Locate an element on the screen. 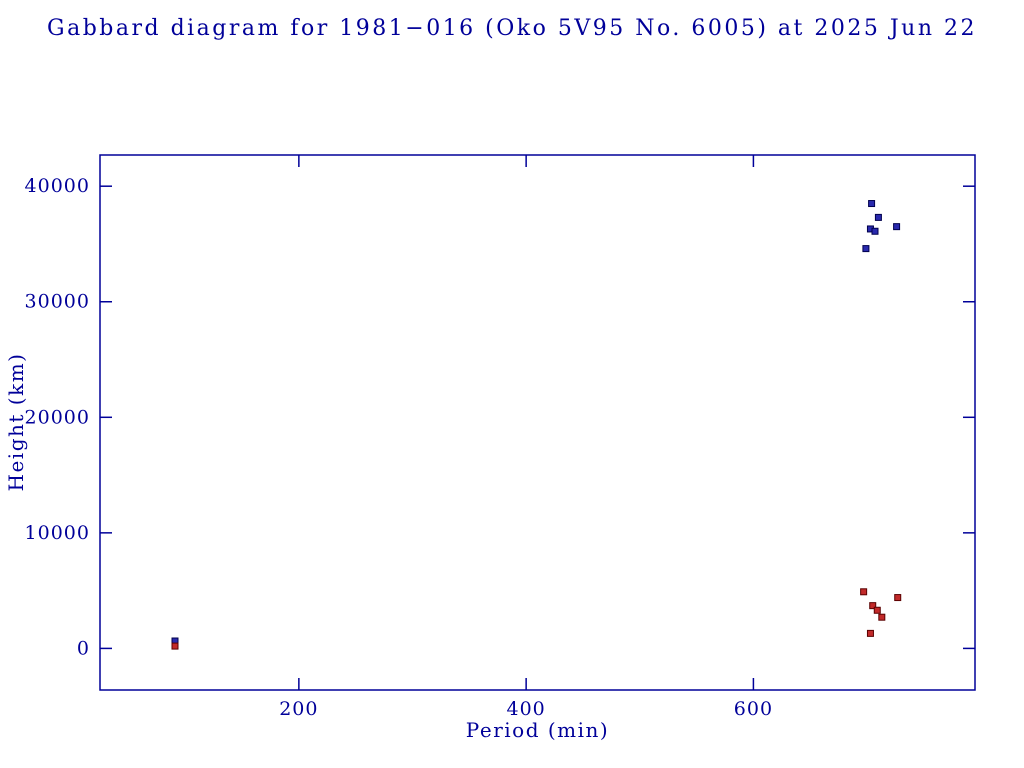  y-tick-label: 10000 is located at coordinates (57, 533).